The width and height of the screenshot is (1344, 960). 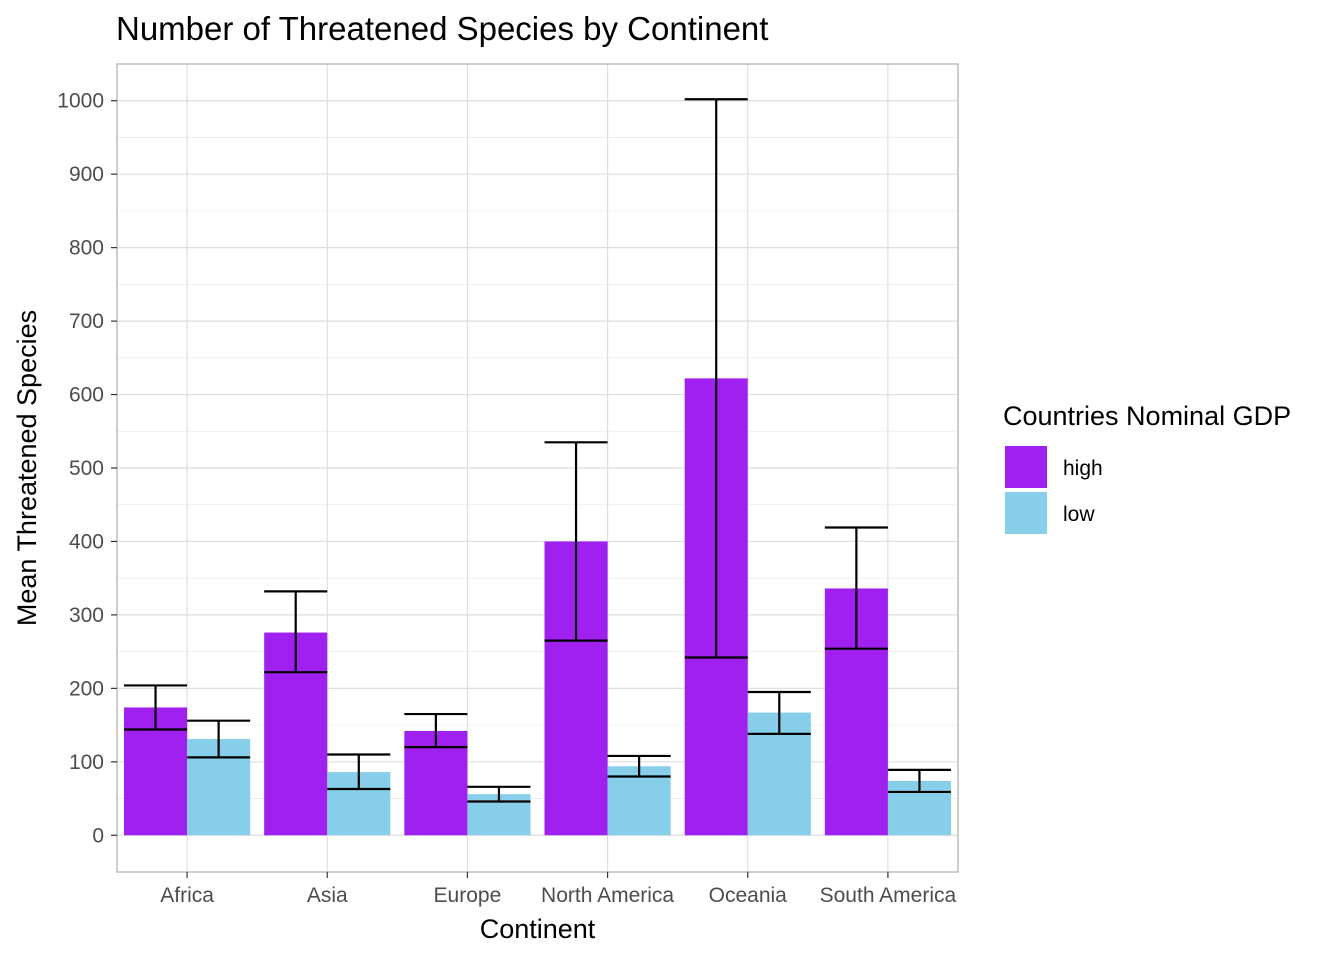 What do you see at coordinates (468, 895) in the screenshot?
I see `x-tick-label: Europe` at bounding box center [468, 895].